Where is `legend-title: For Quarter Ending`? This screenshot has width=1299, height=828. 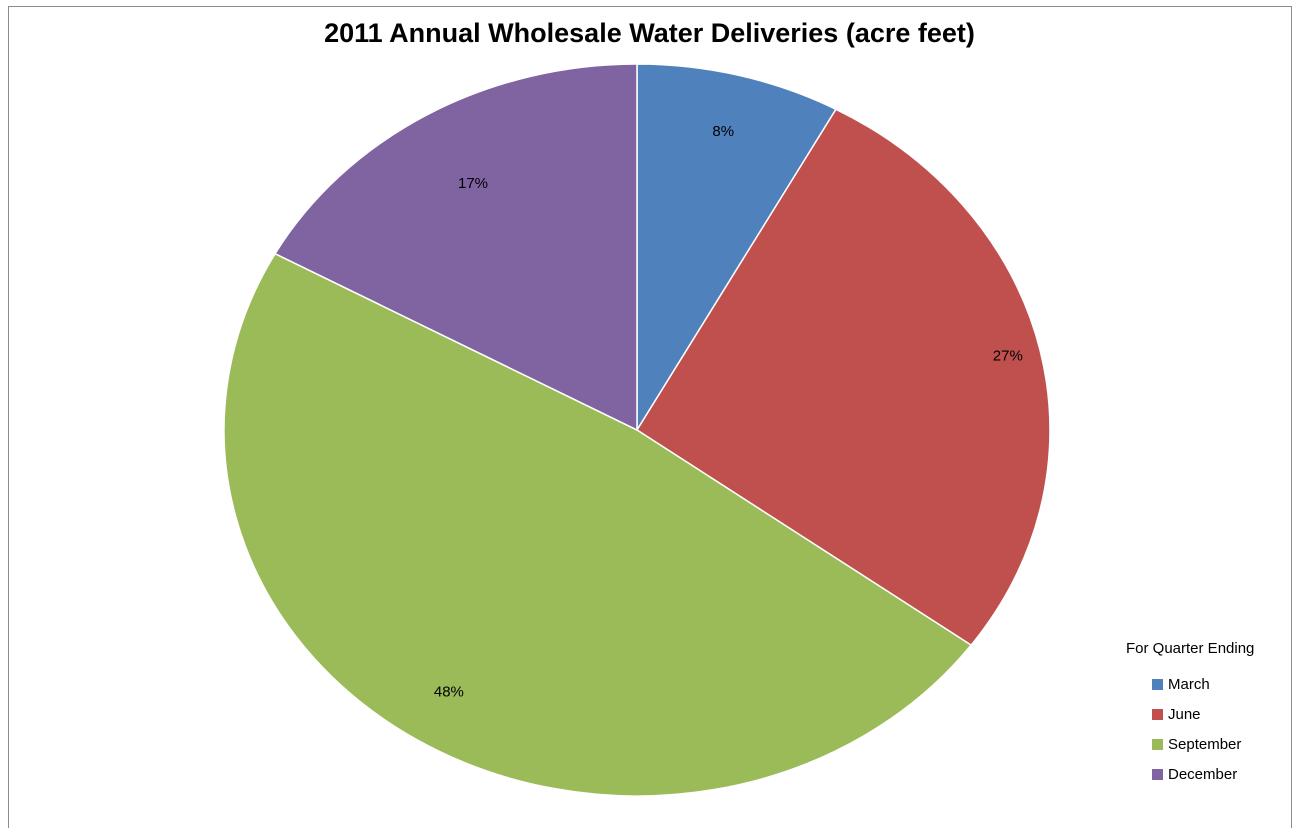 legend-title: For Quarter Ending is located at coordinates (1190, 648).